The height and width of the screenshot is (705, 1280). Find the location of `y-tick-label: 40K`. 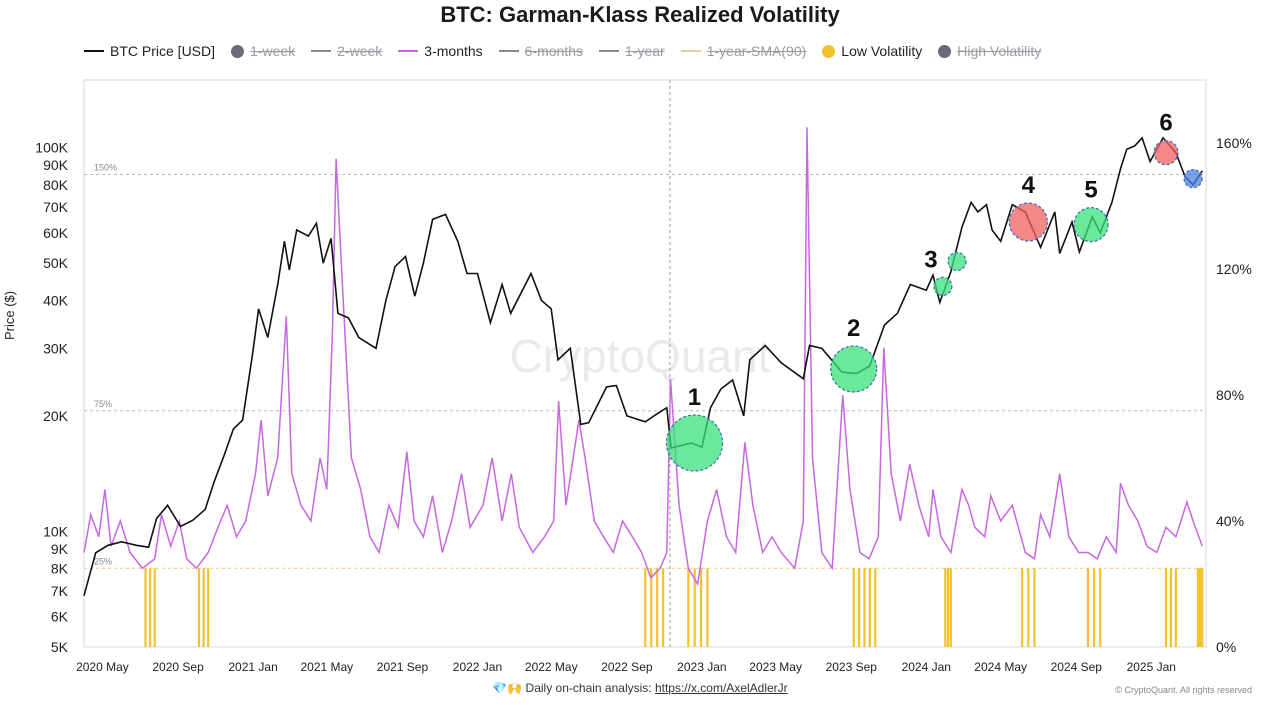

y-tick-label: 40K is located at coordinates (56, 300).